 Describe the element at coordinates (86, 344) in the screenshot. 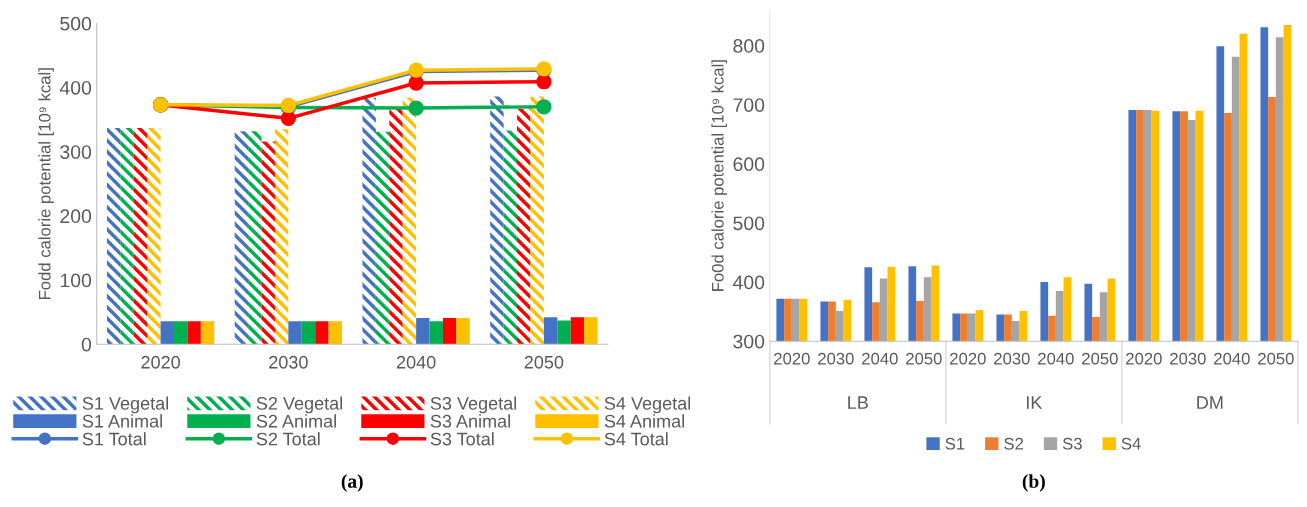

I see `y-tick-label: 0` at that location.